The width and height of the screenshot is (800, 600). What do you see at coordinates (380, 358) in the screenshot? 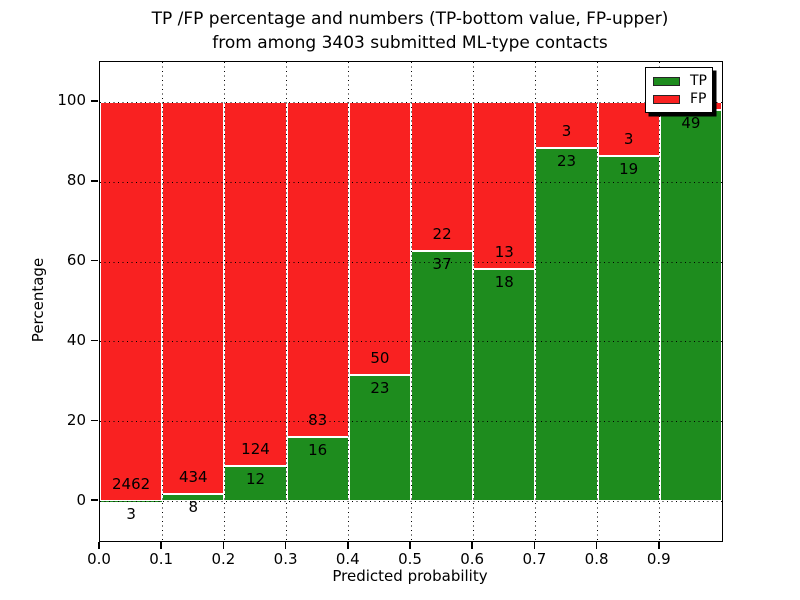
I see `fp-count-label: 50` at bounding box center [380, 358].